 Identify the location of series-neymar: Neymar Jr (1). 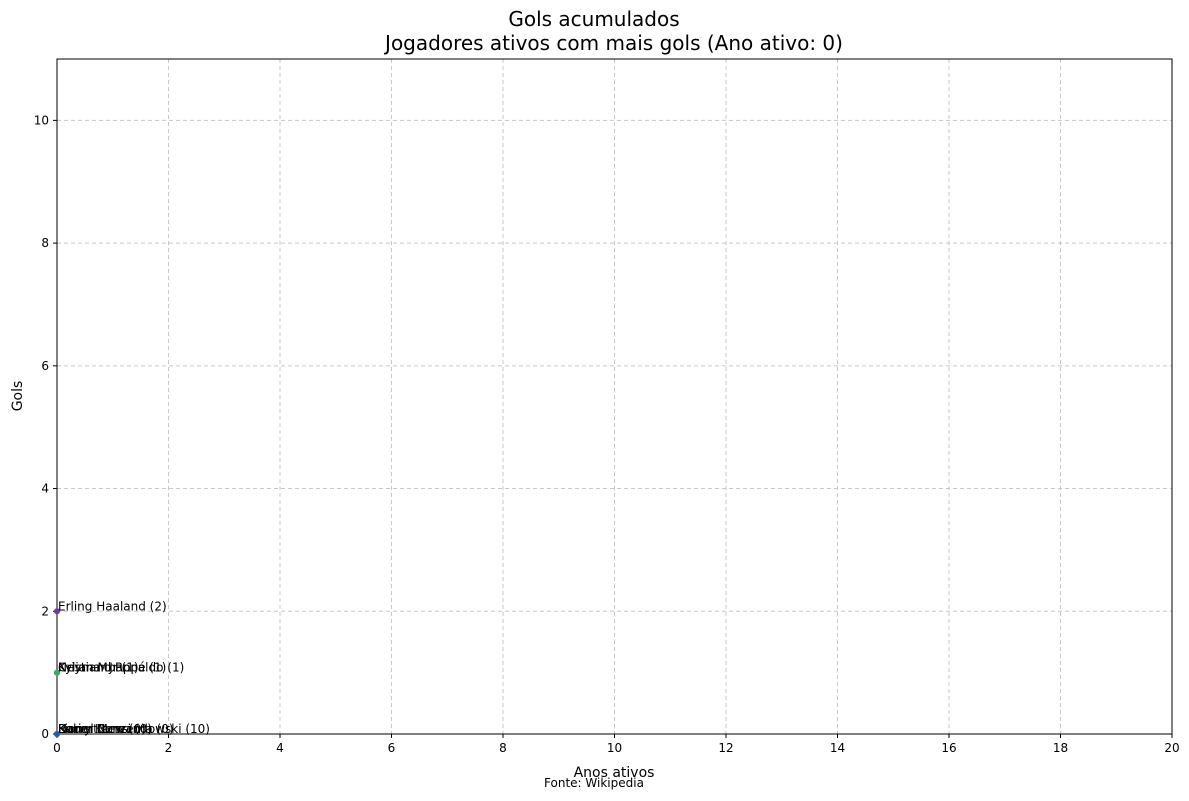
(96, 668).